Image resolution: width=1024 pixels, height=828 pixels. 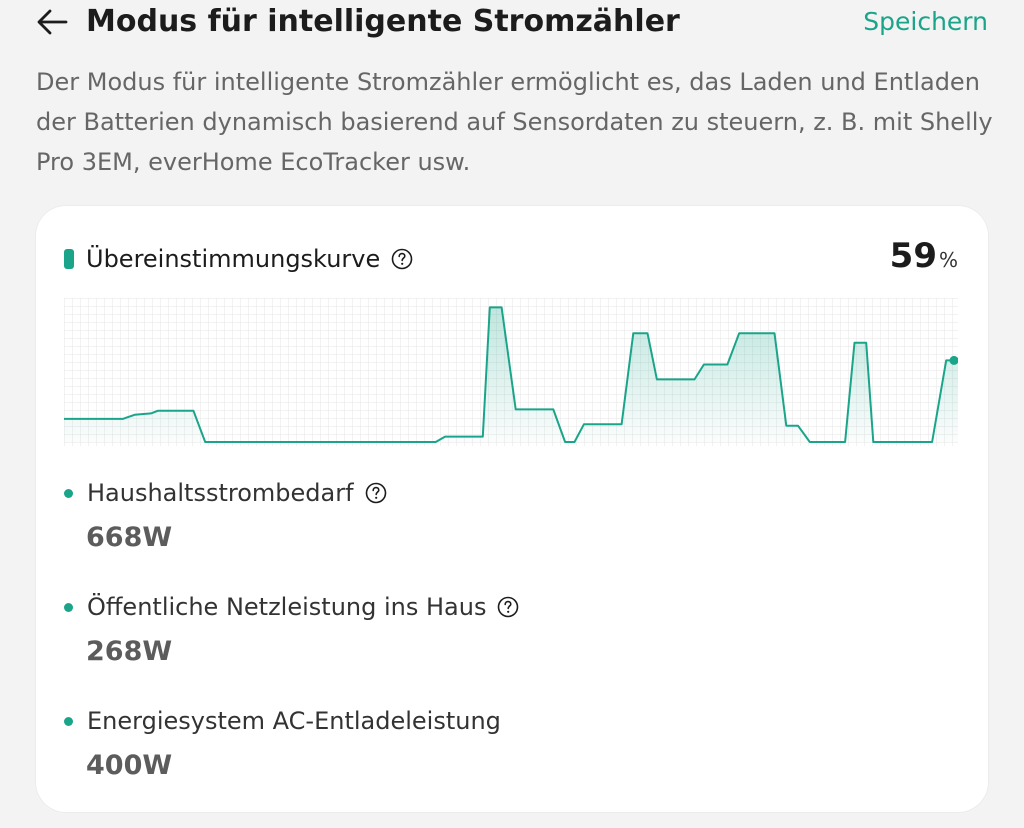 I want to click on curve-legend-marker, so click(x=69, y=259).